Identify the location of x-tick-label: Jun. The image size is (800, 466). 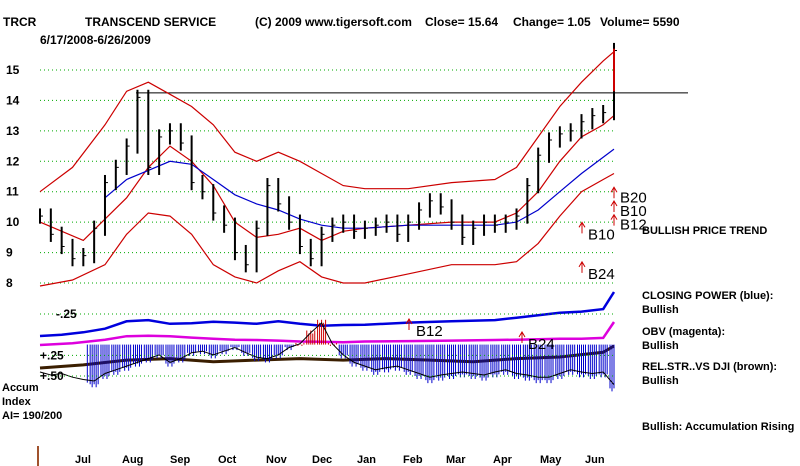
(595, 460).